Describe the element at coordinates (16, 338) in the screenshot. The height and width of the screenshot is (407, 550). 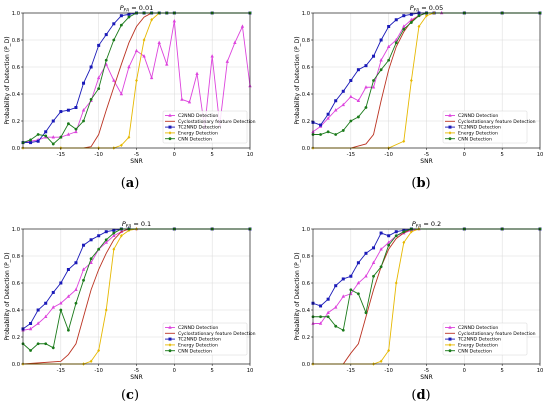
I see `y-tick-label: 0.2` at that location.